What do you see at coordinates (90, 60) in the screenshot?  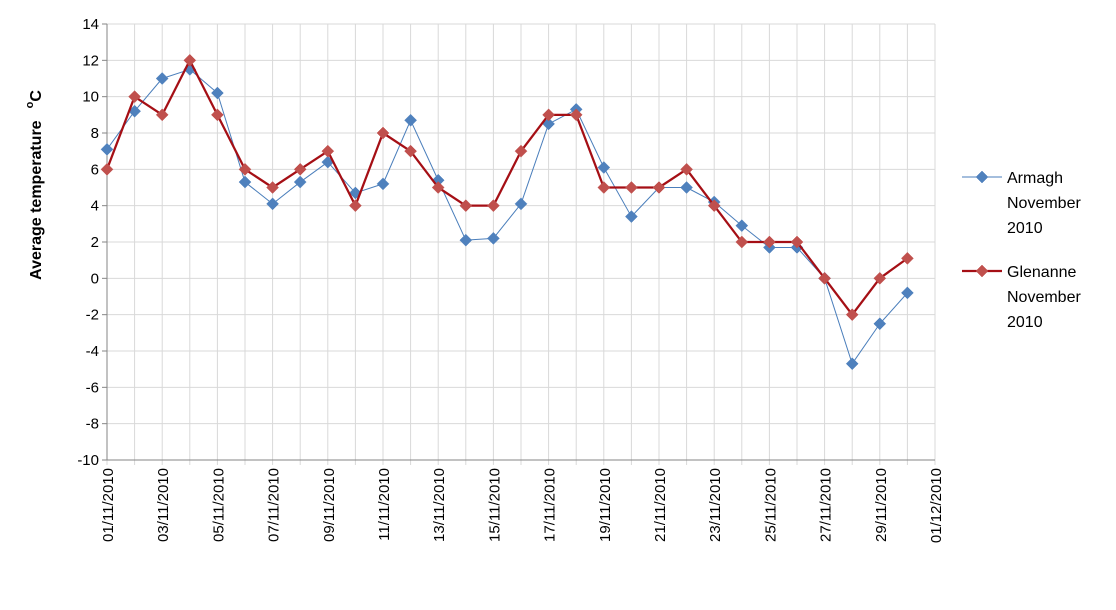 I see `y-tick-label: 12` at bounding box center [90, 60].